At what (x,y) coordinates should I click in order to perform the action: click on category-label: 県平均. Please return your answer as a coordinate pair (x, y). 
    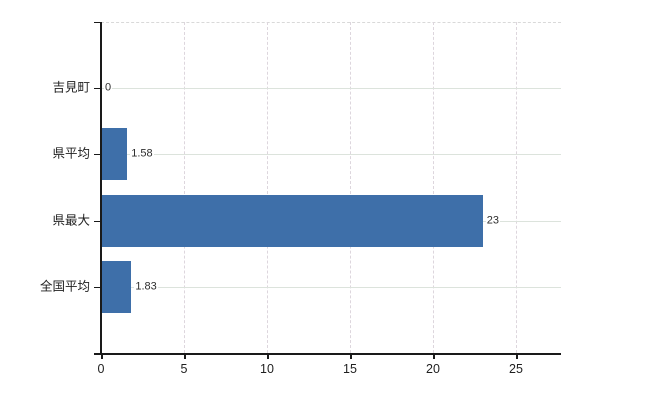
    Looking at the image, I should click on (71, 153).